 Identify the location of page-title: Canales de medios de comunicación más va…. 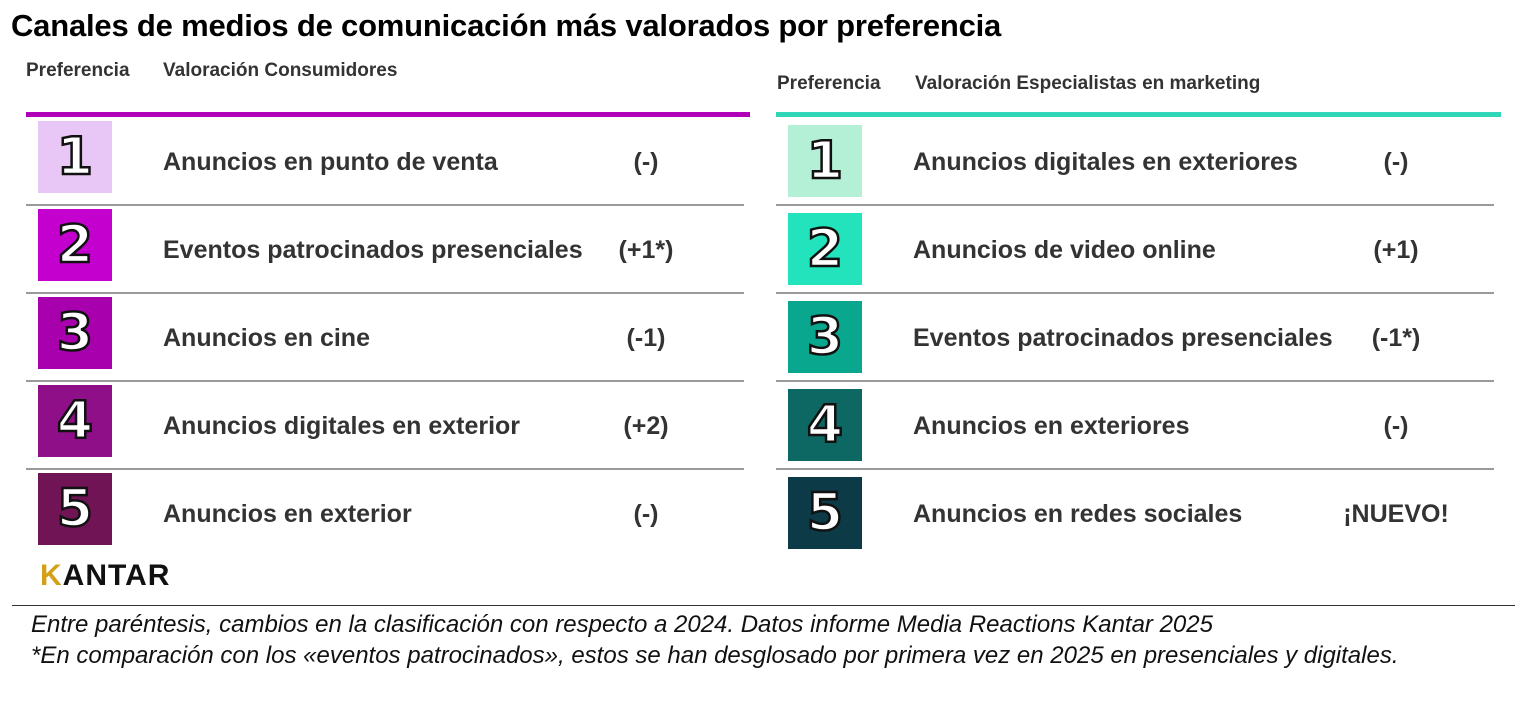
(506, 25).